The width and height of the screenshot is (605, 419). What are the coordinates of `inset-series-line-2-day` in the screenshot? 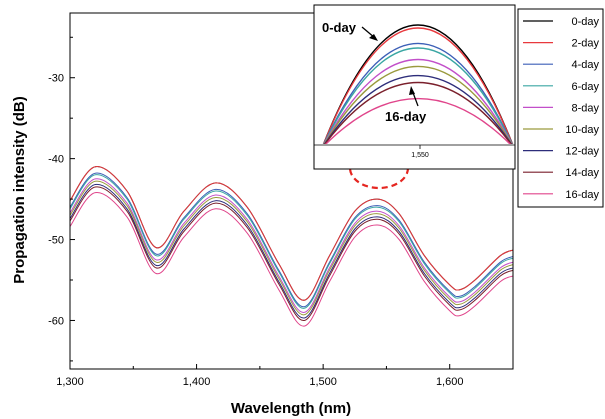 It's located at (418, 85).